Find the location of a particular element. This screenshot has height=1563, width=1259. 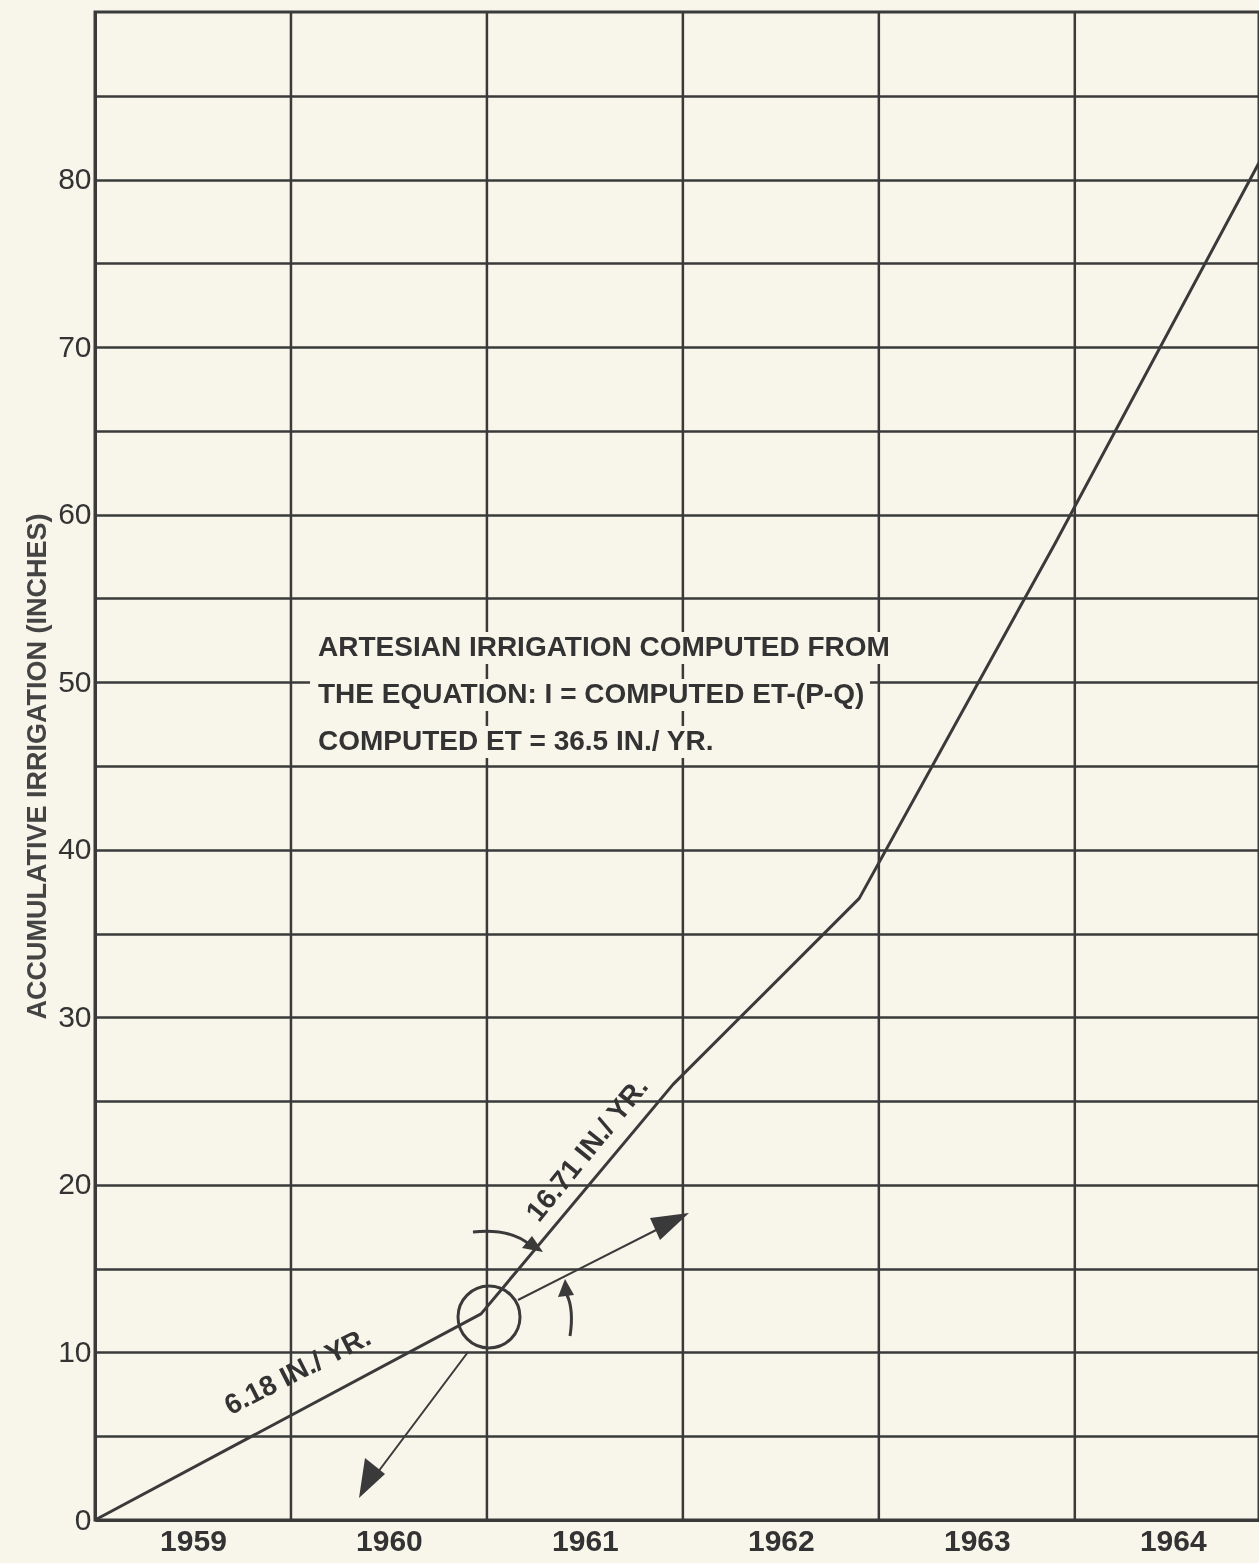

x-tick-label: 1962 is located at coordinates (781, 1540).